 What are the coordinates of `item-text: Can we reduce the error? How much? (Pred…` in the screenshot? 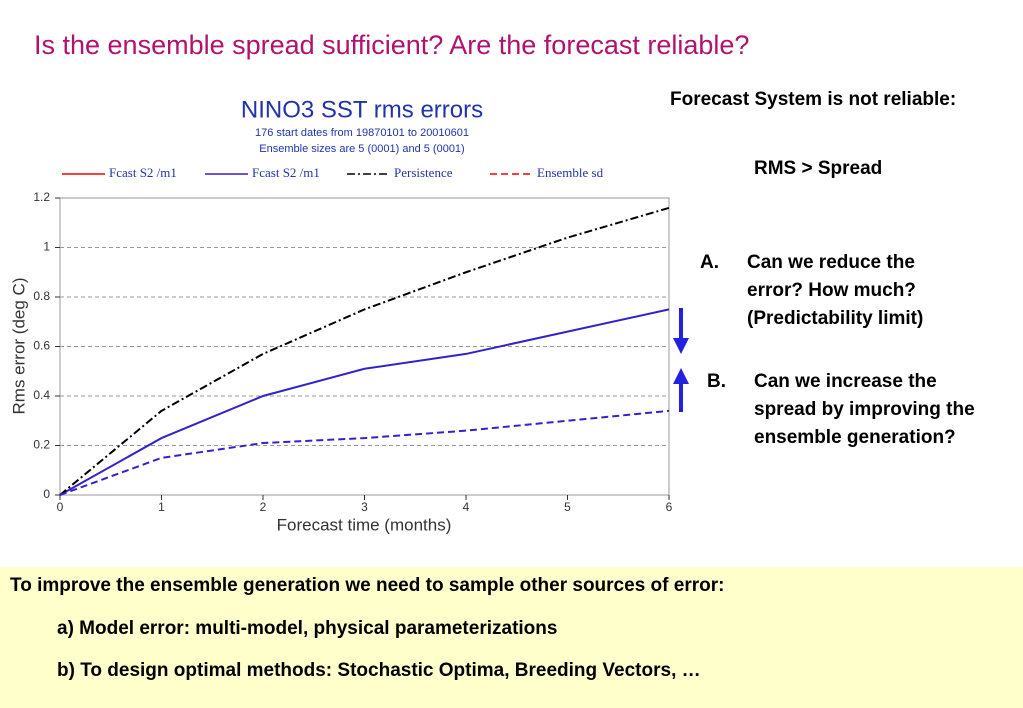 It's located at (835, 290).